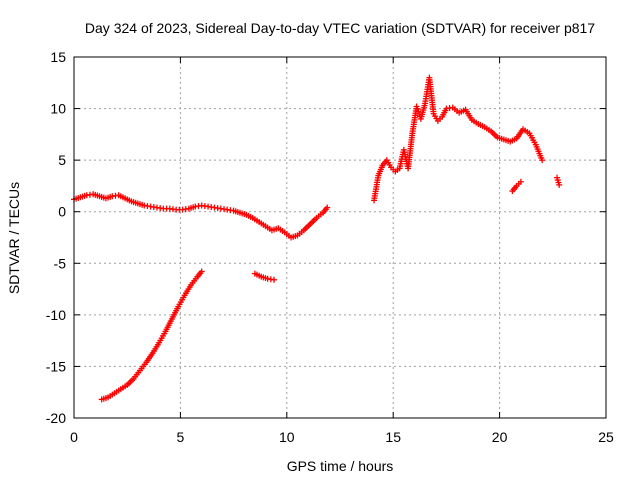 Image resolution: width=640 pixels, height=480 pixels. I want to click on series-late-segment-21h, so click(516, 186).